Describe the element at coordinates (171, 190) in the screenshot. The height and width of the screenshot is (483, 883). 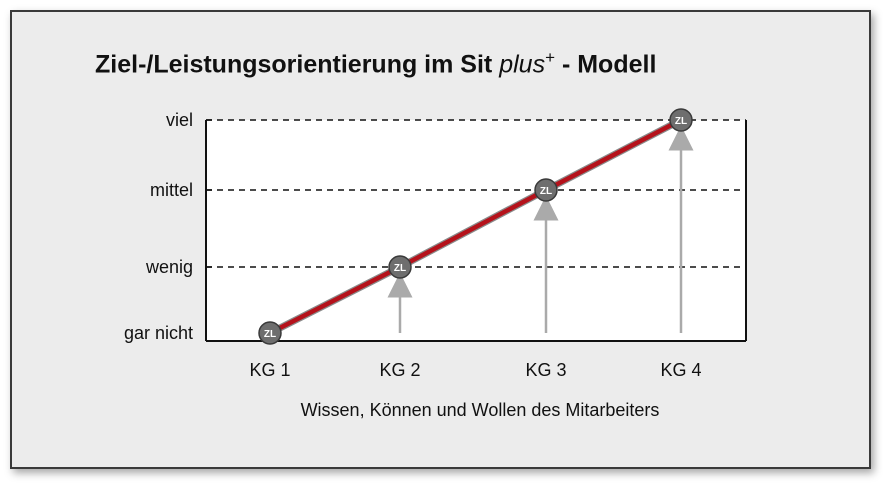
I see `y-tick-label-mittel: mittel` at that location.